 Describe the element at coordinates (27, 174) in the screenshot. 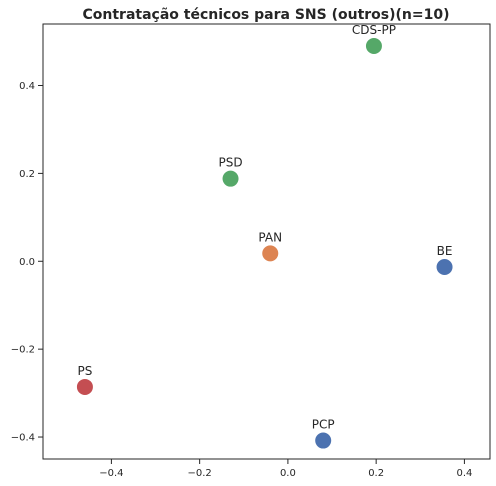

I see `y-tick-label: 0.2` at that location.